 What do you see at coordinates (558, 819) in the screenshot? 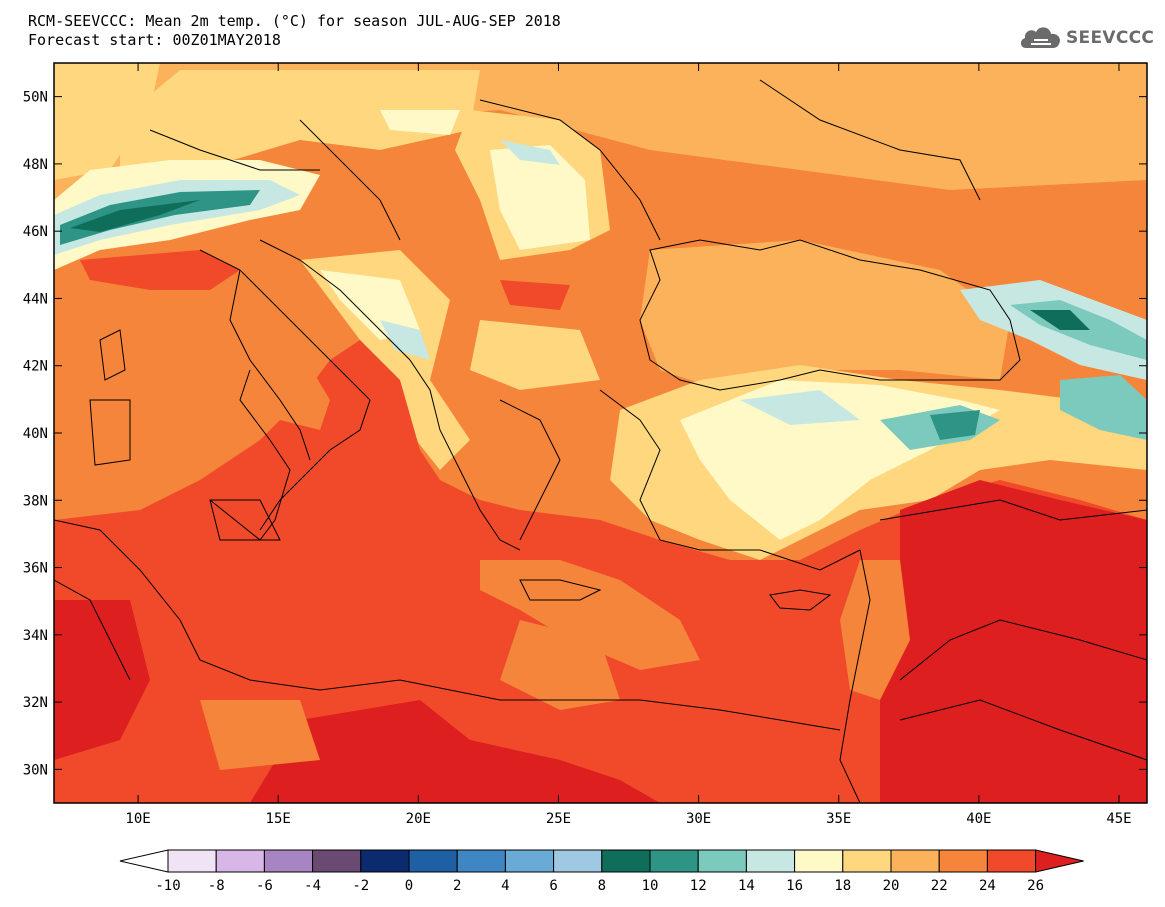
I see `lon-label: 25E` at bounding box center [558, 819].